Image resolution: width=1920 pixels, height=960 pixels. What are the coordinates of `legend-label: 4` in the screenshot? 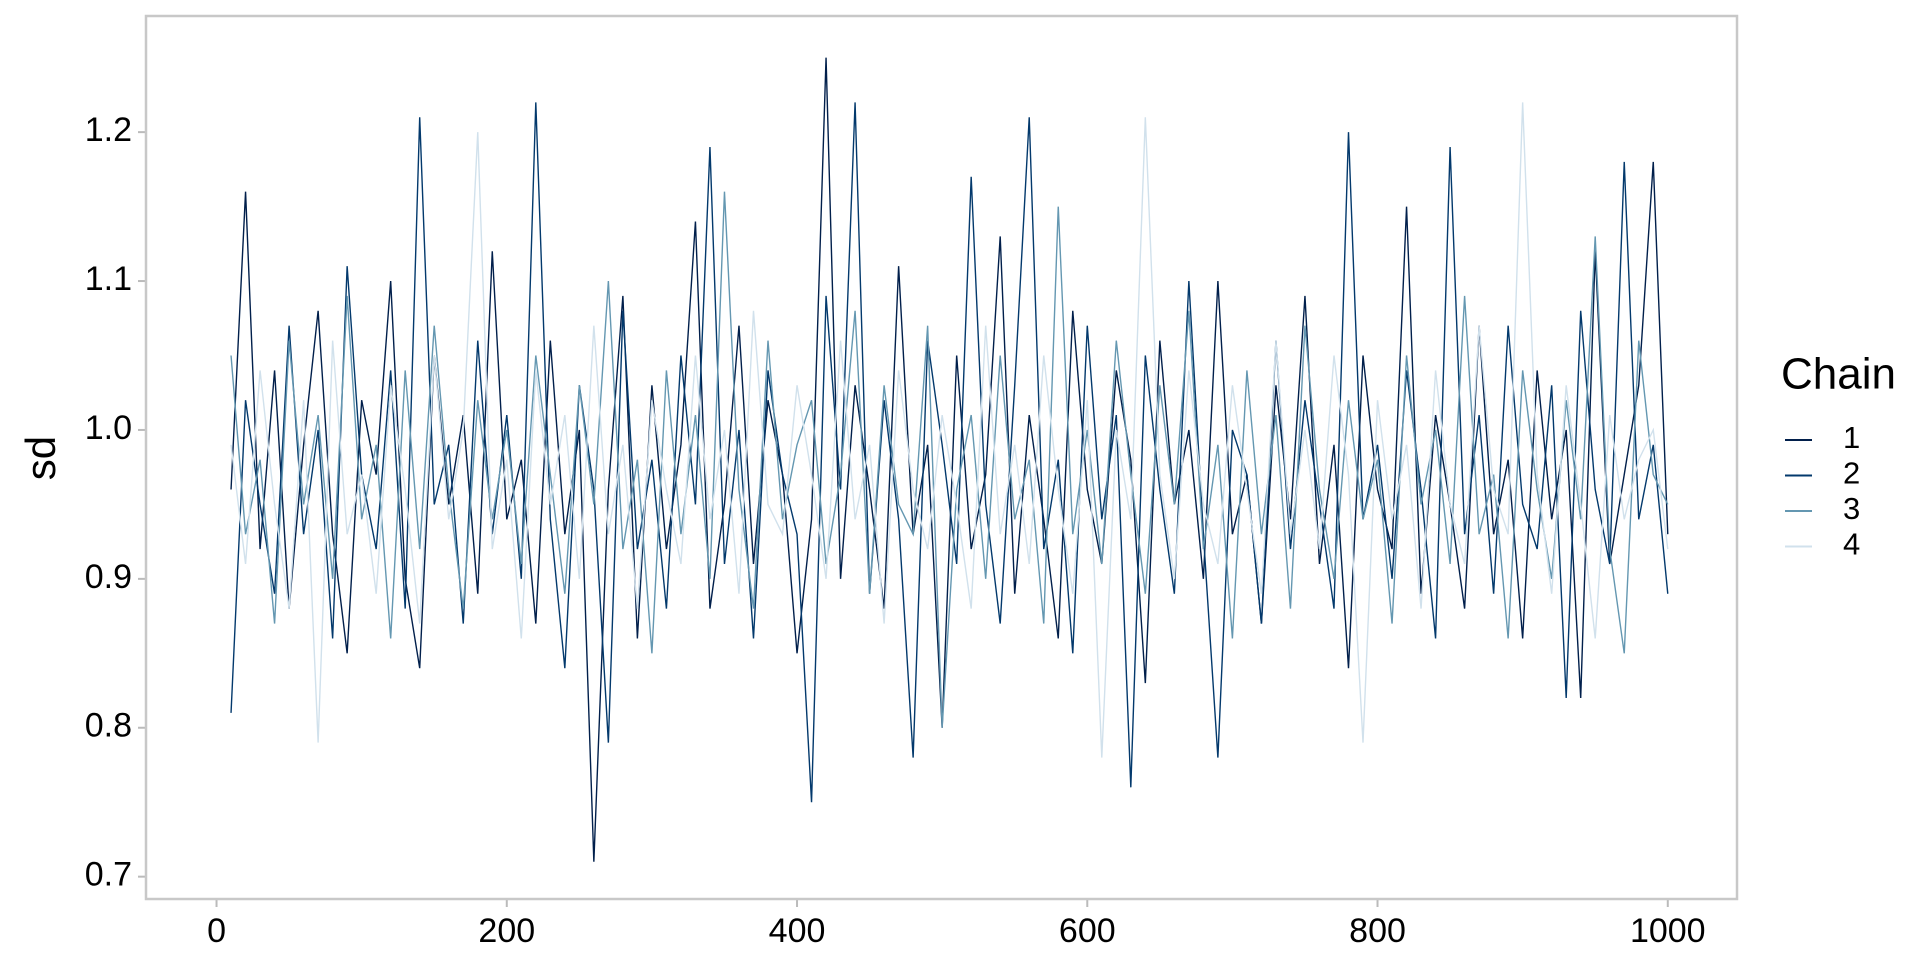 It's located at (1851, 544).